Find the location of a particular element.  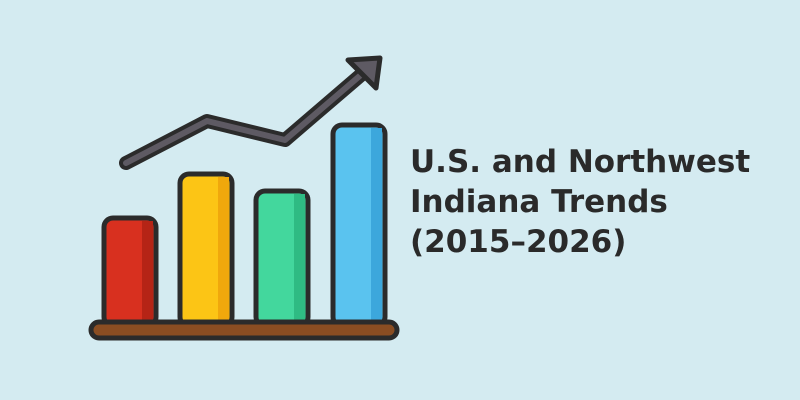

title-line: U.S. and Northwest is located at coordinates (580, 162).